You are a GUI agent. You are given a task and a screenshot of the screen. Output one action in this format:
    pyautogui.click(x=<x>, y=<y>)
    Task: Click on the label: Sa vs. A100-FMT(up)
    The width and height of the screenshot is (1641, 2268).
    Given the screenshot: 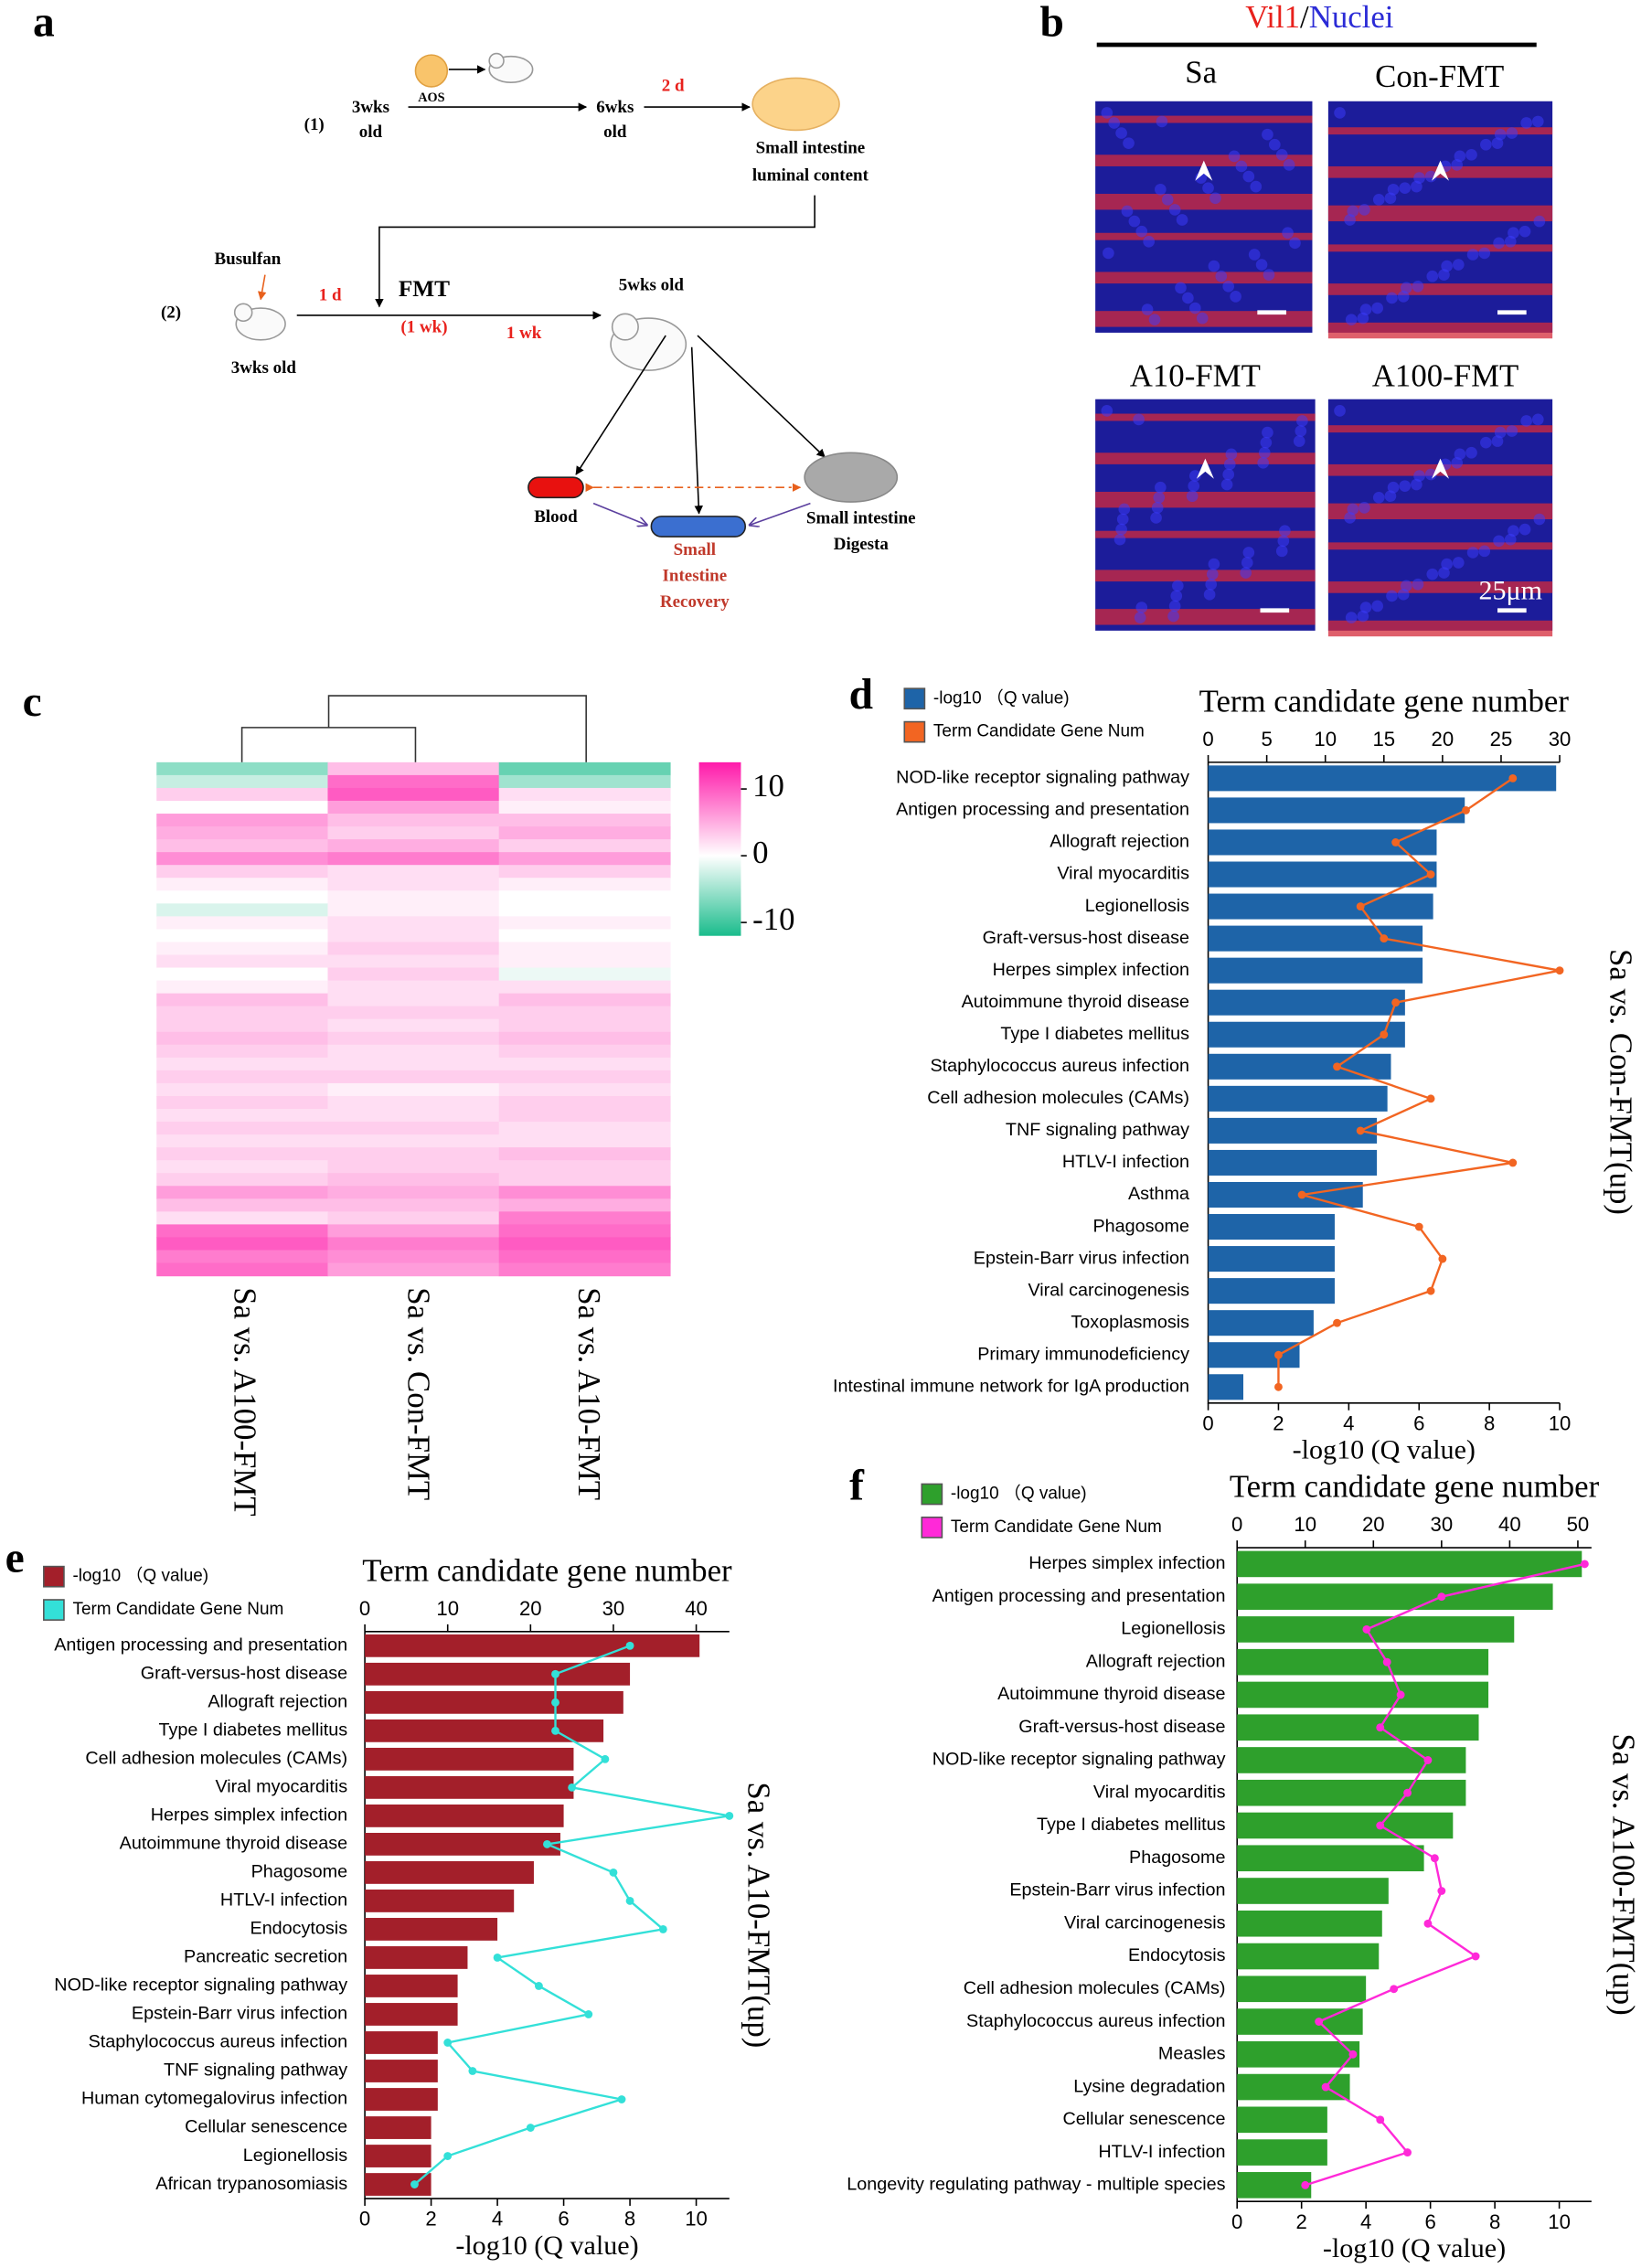 What is the action you would take?
    pyautogui.click(x=1623, y=1874)
    